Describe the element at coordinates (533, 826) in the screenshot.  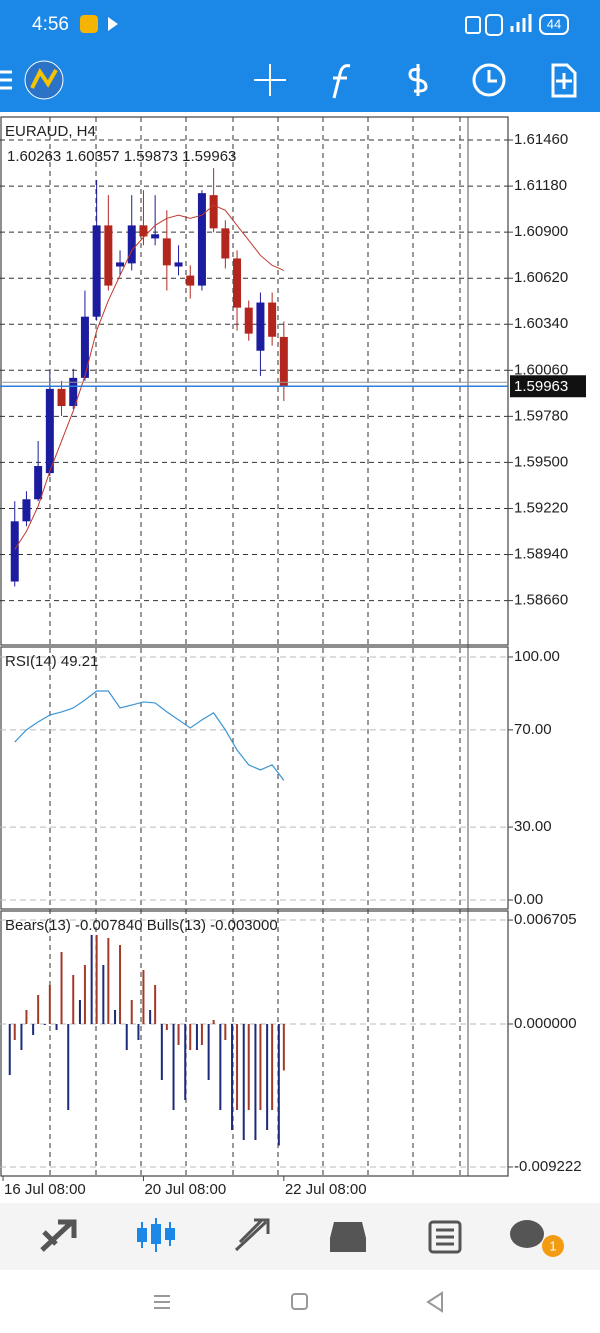
I see `y-tick-label: 30.00` at that location.